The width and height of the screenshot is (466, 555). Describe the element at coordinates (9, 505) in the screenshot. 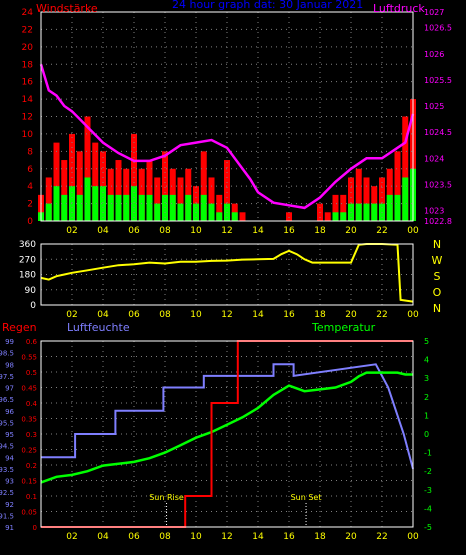

I see `humidity-tick-92: 92` at that location.